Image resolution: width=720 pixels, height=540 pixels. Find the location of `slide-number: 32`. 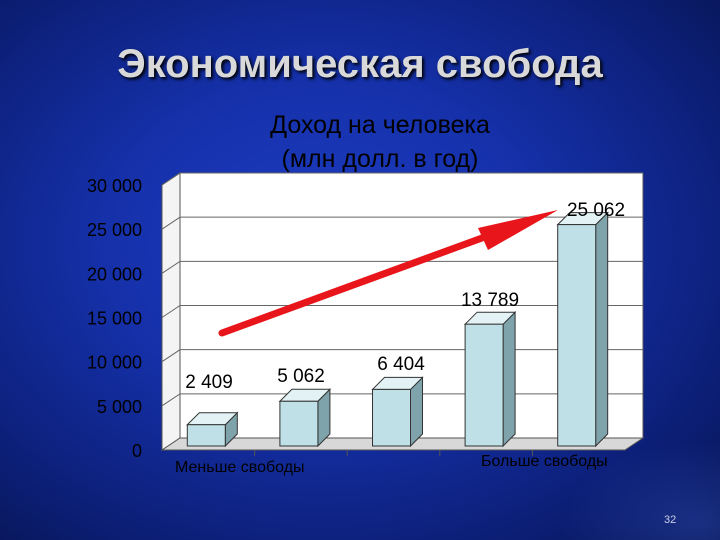

slide-number: 32 is located at coordinates (670, 520).